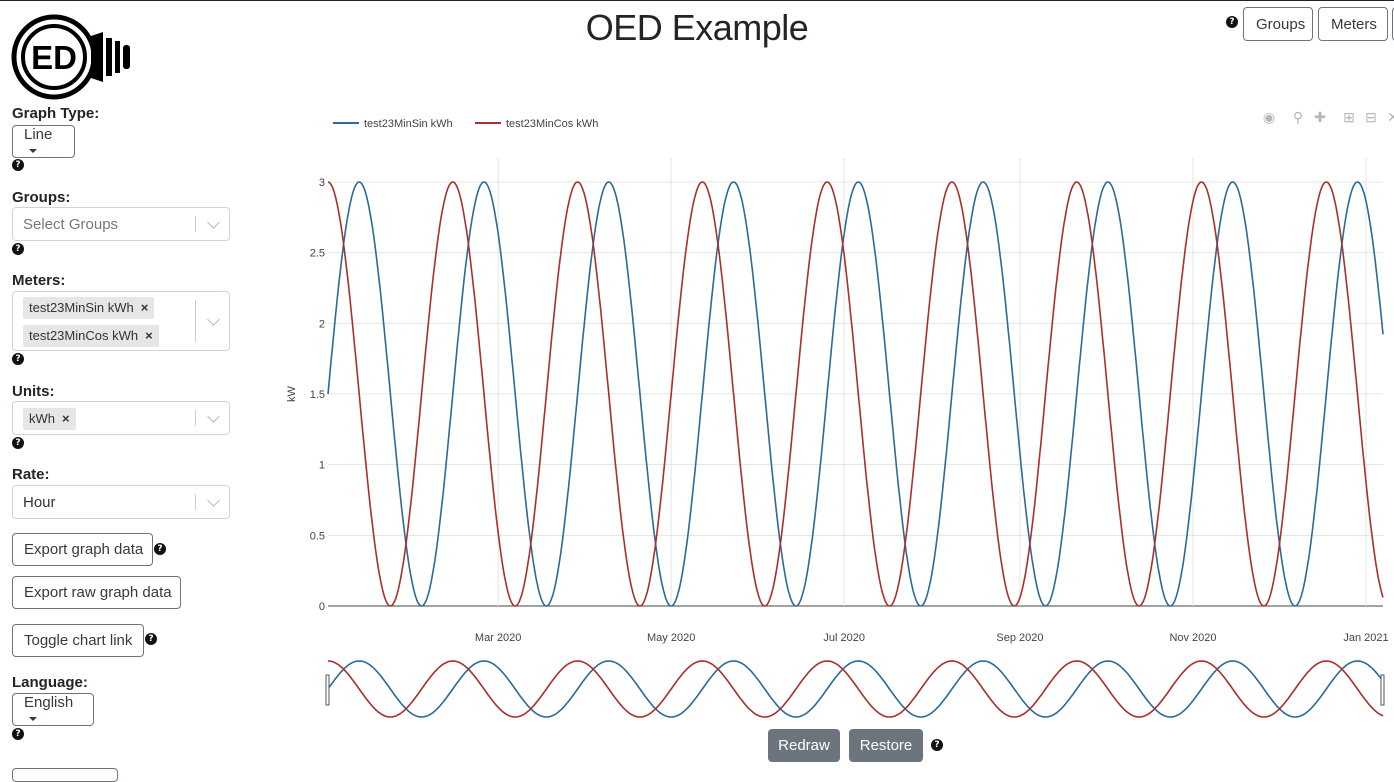 This screenshot has height=782, width=1394. I want to click on y-tick-label: 3, so click(322, 183).